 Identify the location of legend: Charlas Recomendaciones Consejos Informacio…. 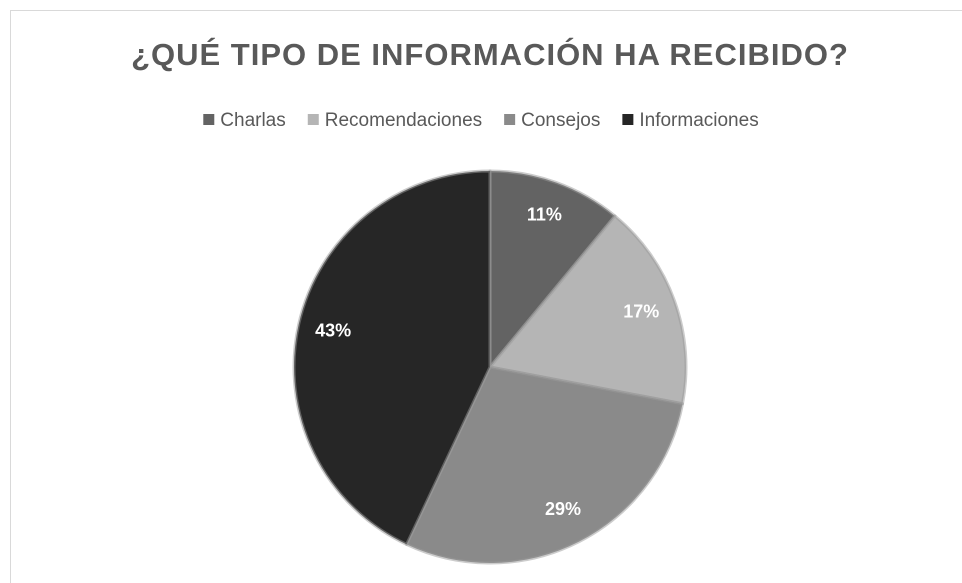
(481, 120).